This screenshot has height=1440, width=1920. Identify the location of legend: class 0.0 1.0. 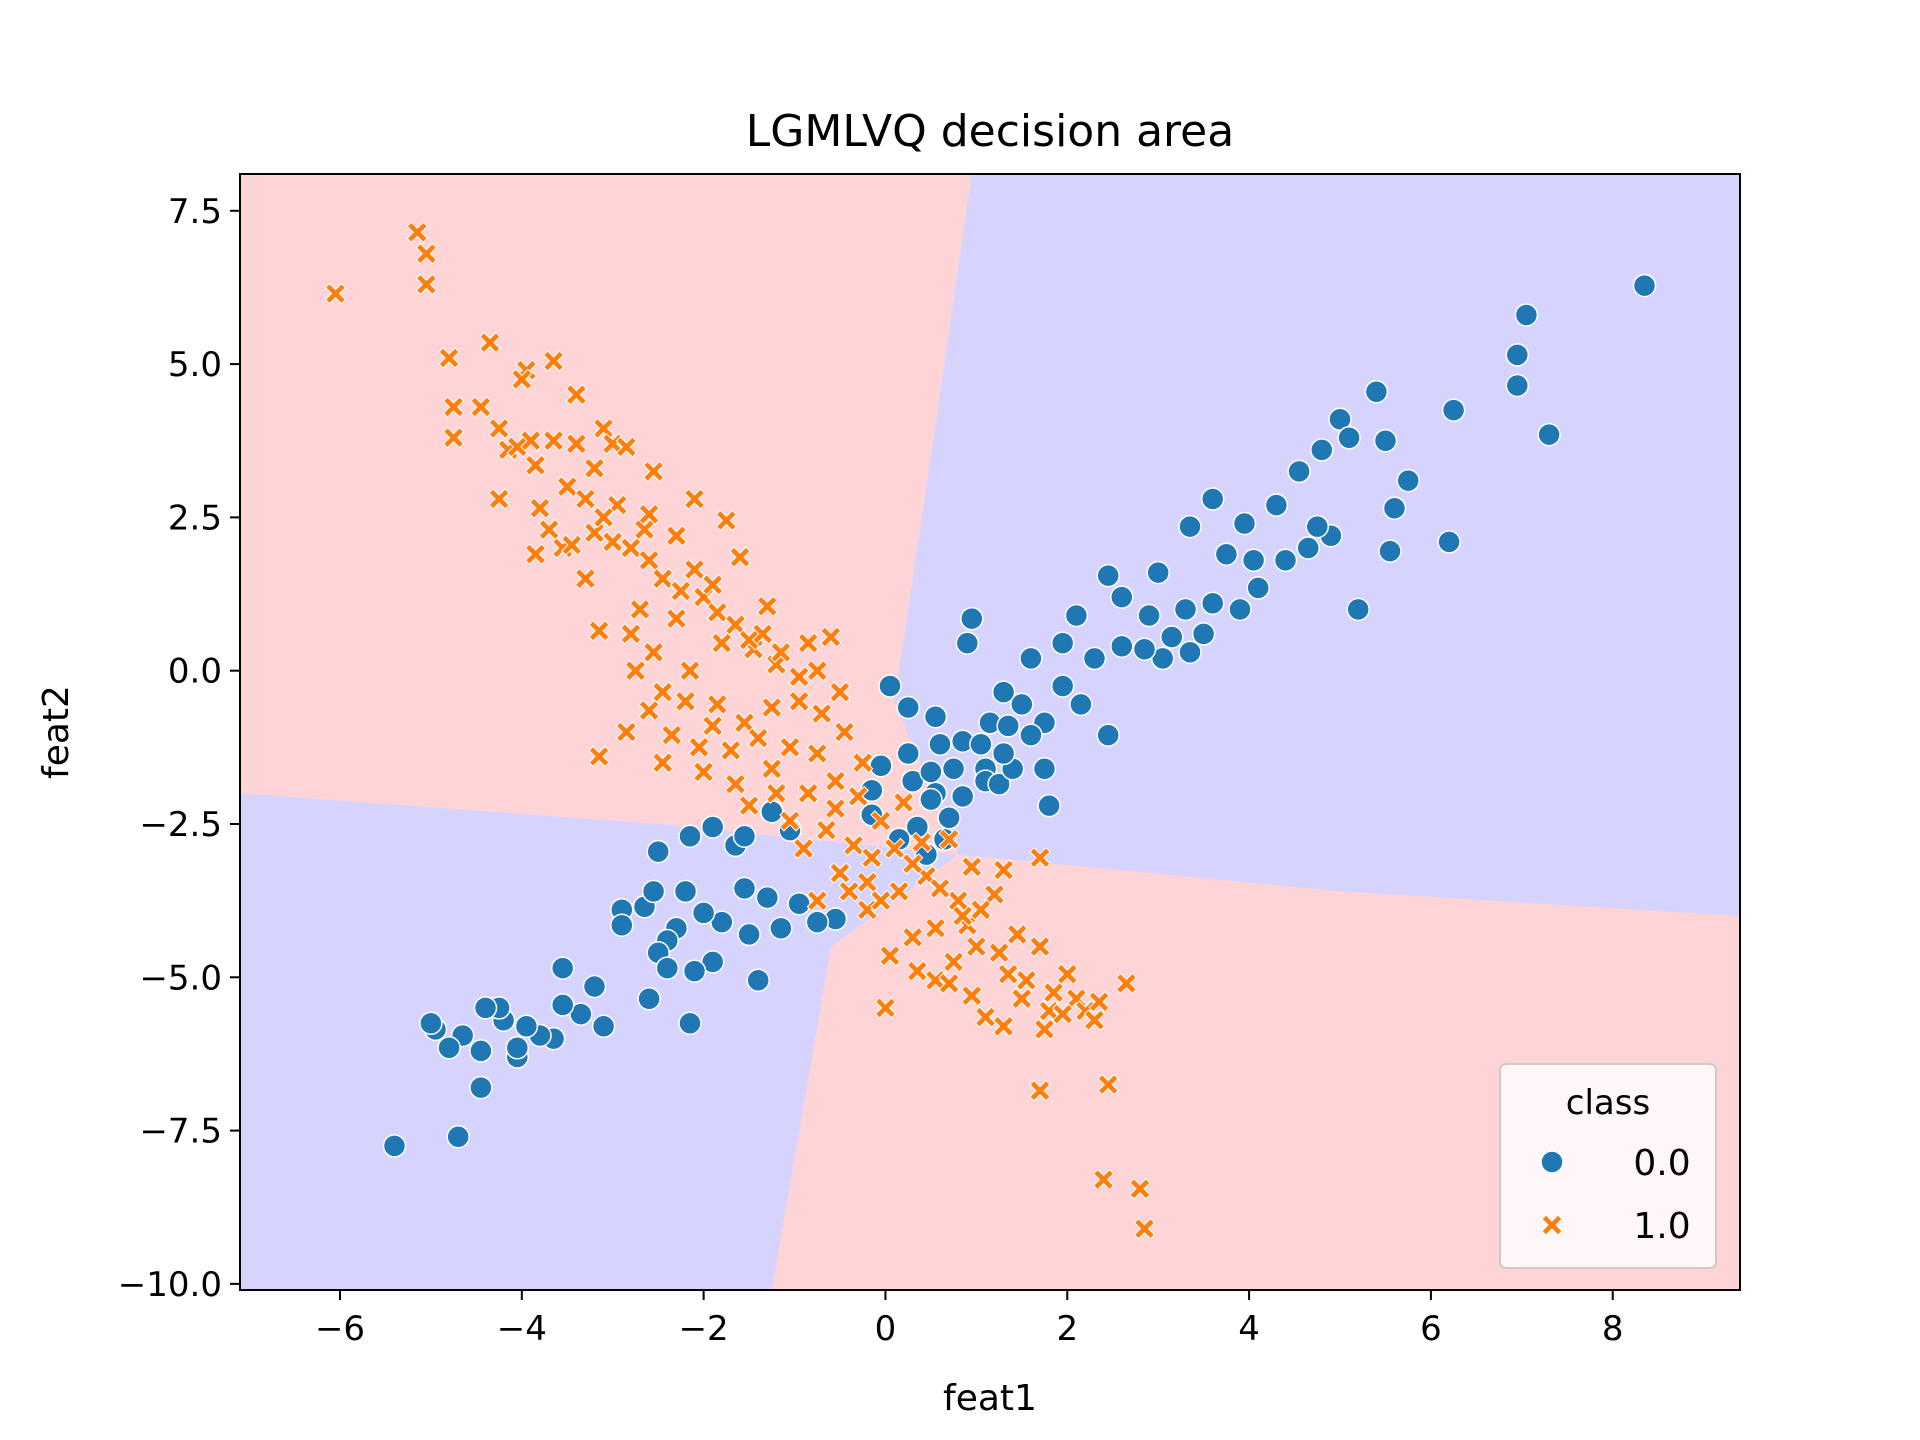
(1608, 1166).